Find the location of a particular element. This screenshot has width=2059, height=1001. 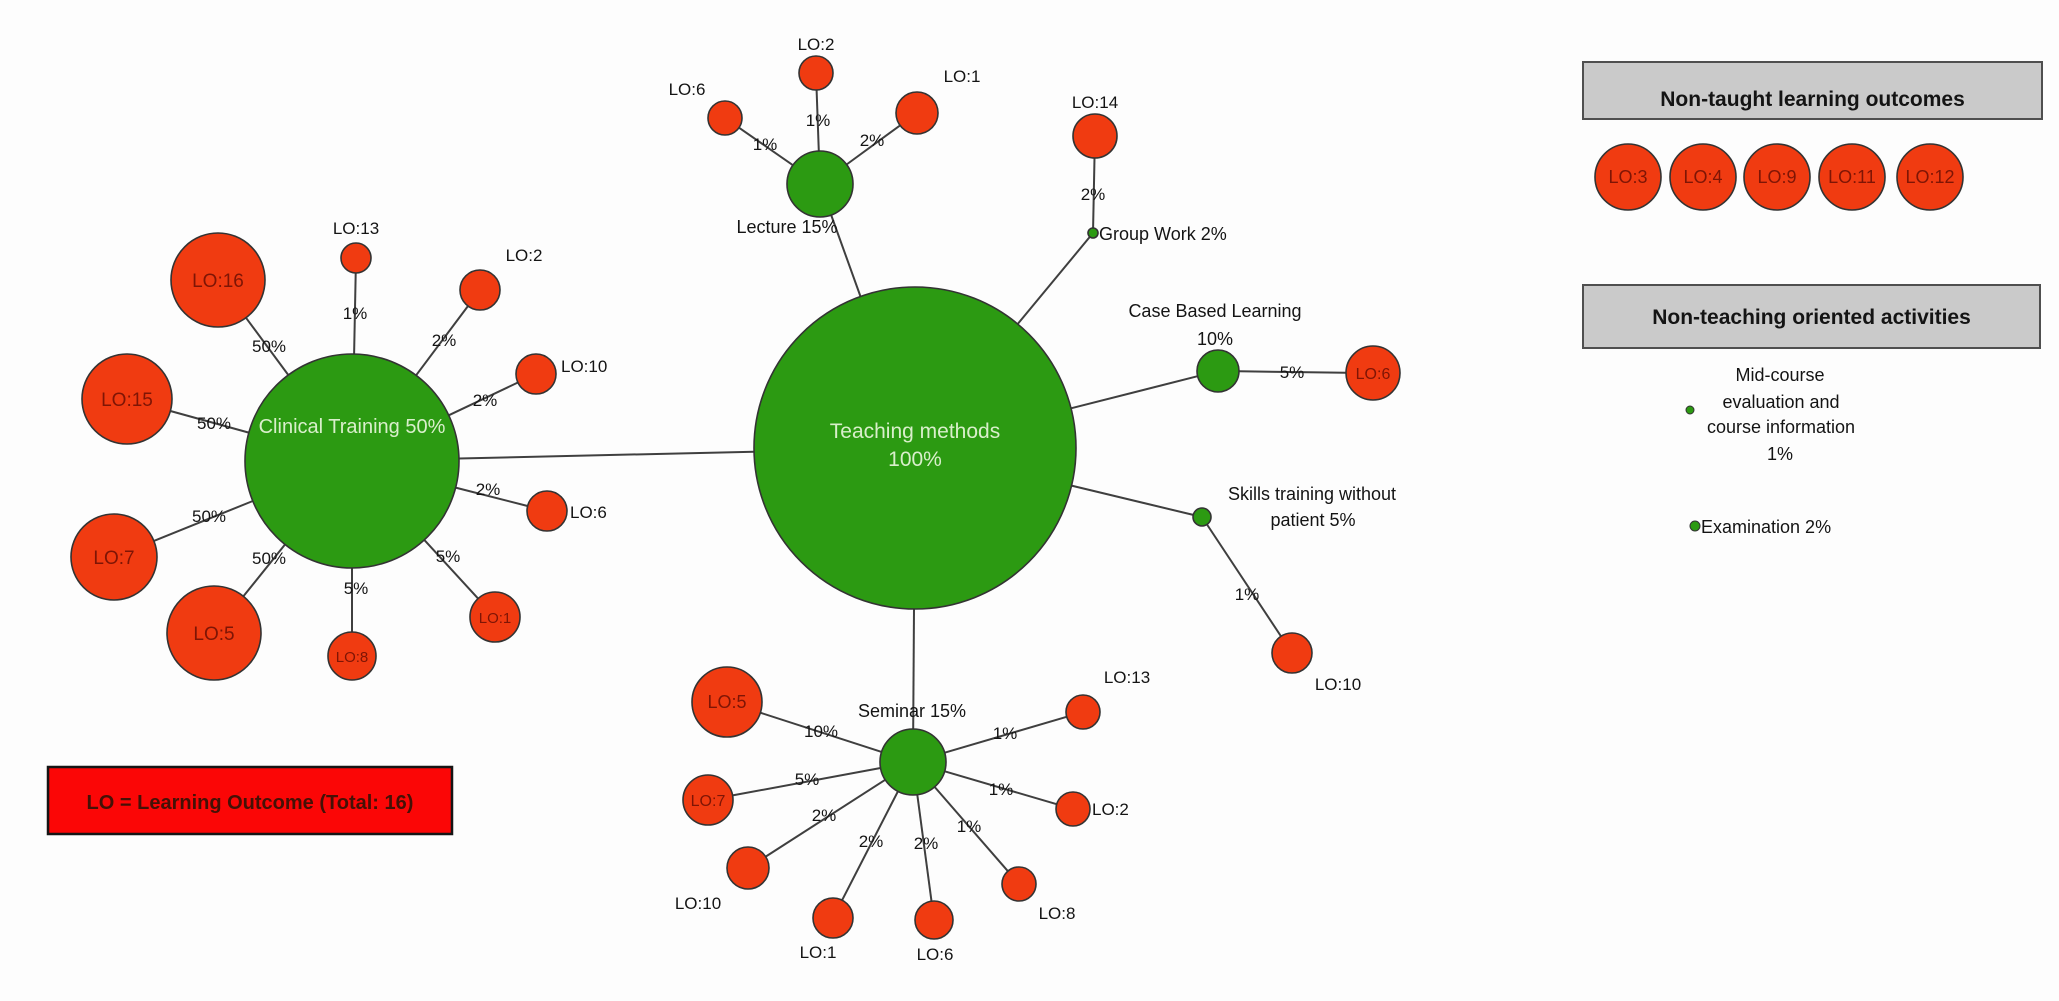

non-taught-node-label: LO:11 is located at coordinates (1852, 177).